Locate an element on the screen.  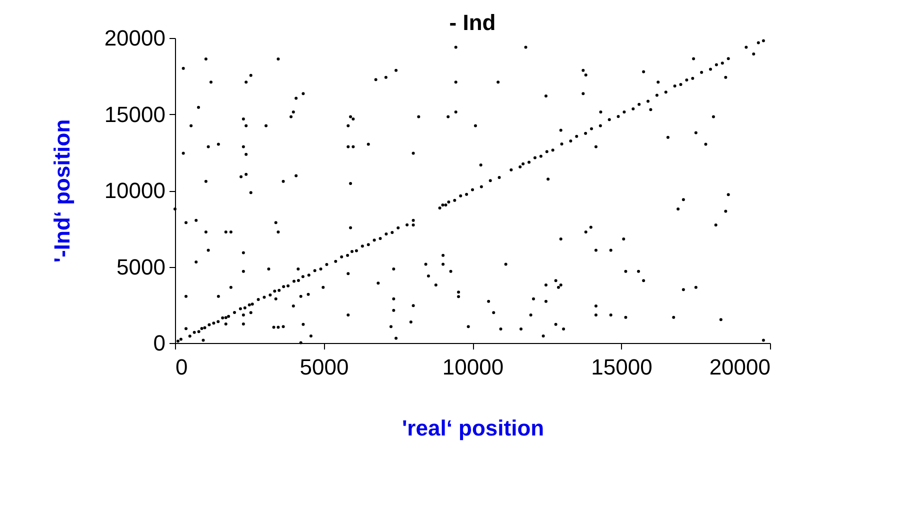
y-tick-label: 10000 is located at coordinates (135, 190).